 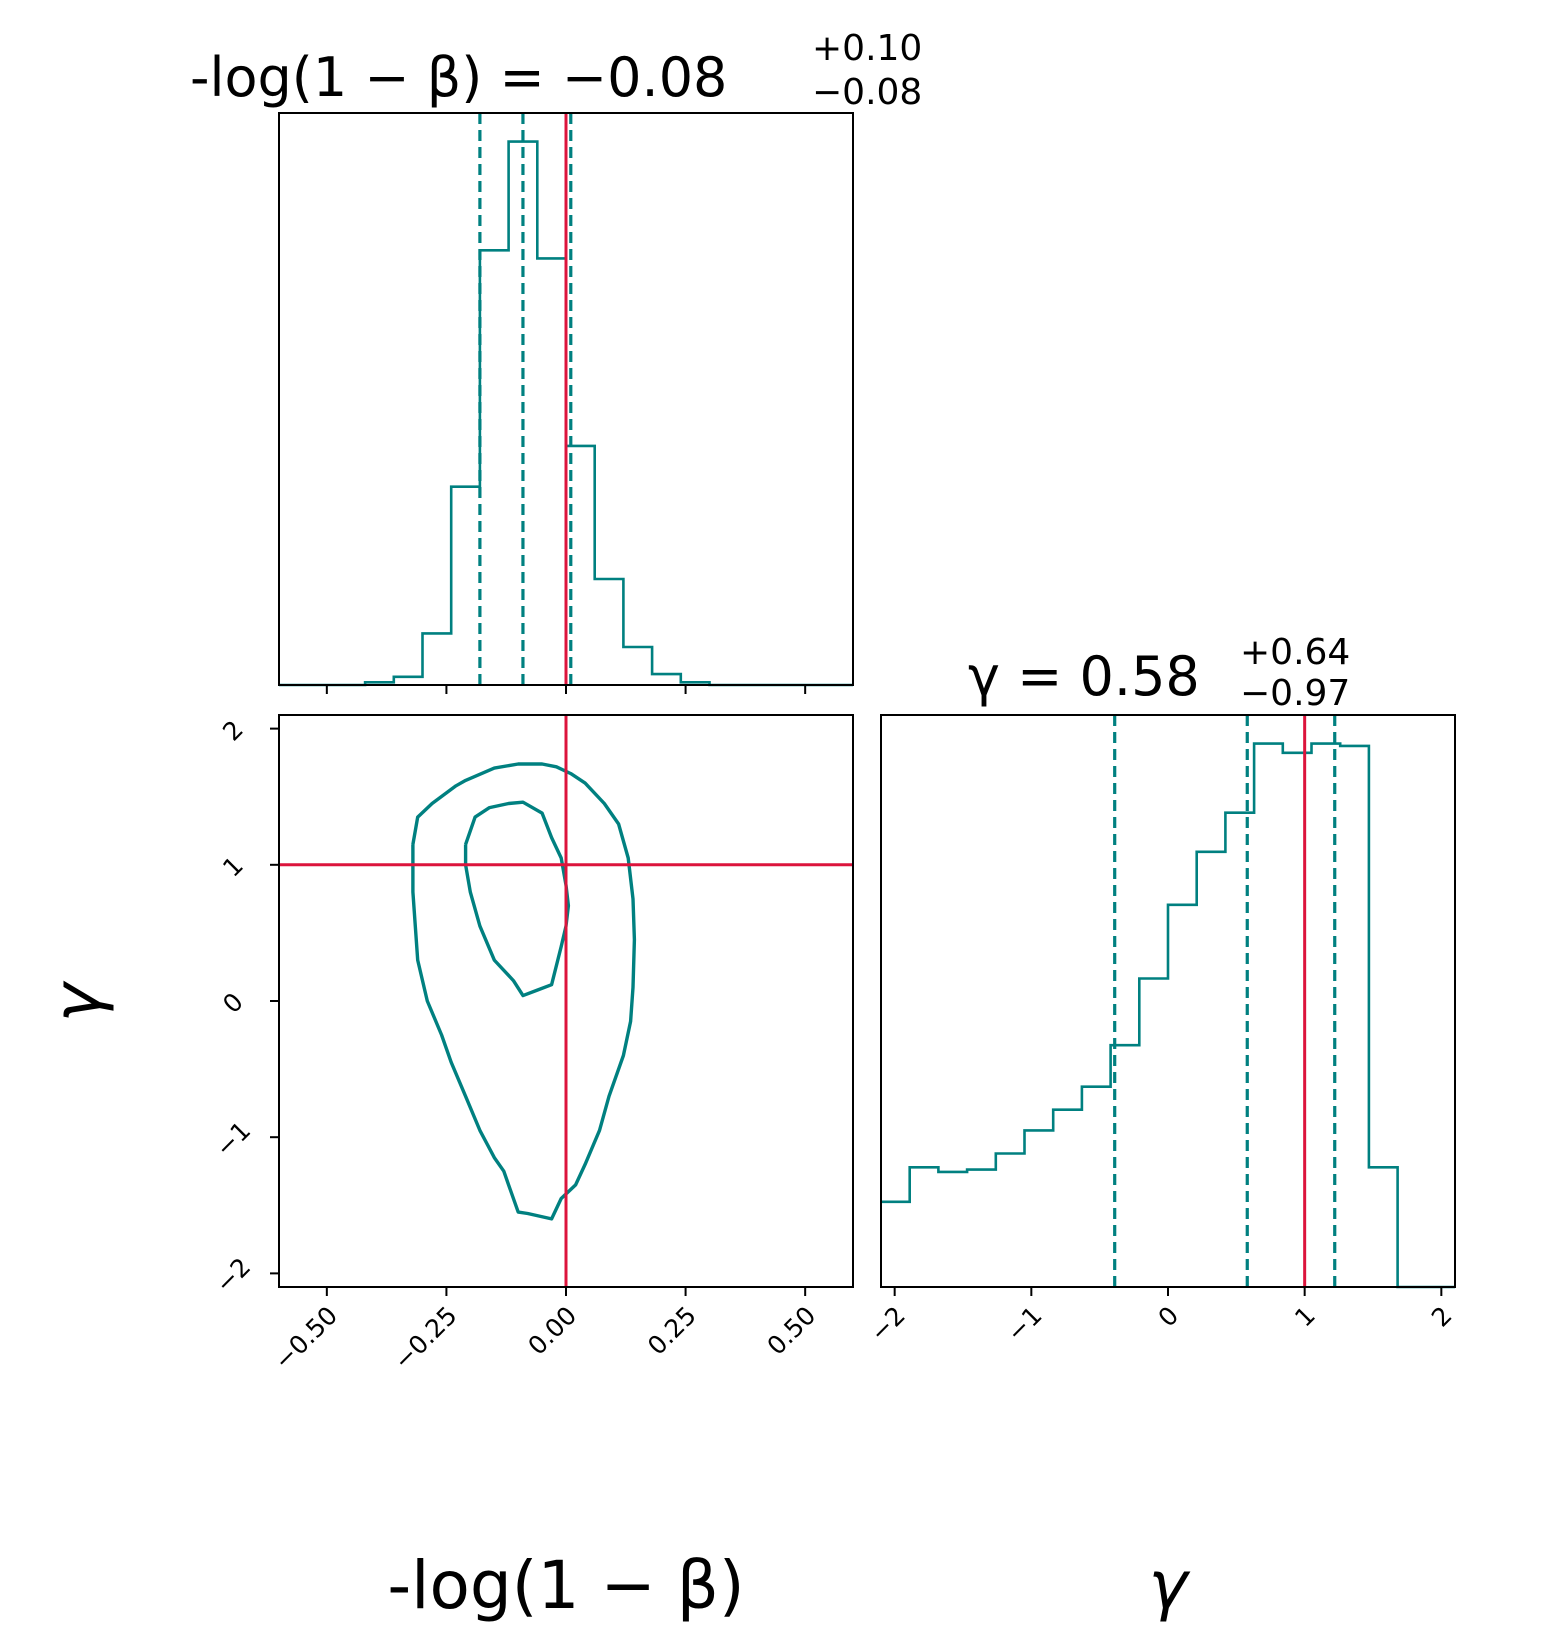 What do you see at coordinates (867, 92) in the screenshot?
I see `beta-title-minus: −0.08` at bounding box center [867, 92].